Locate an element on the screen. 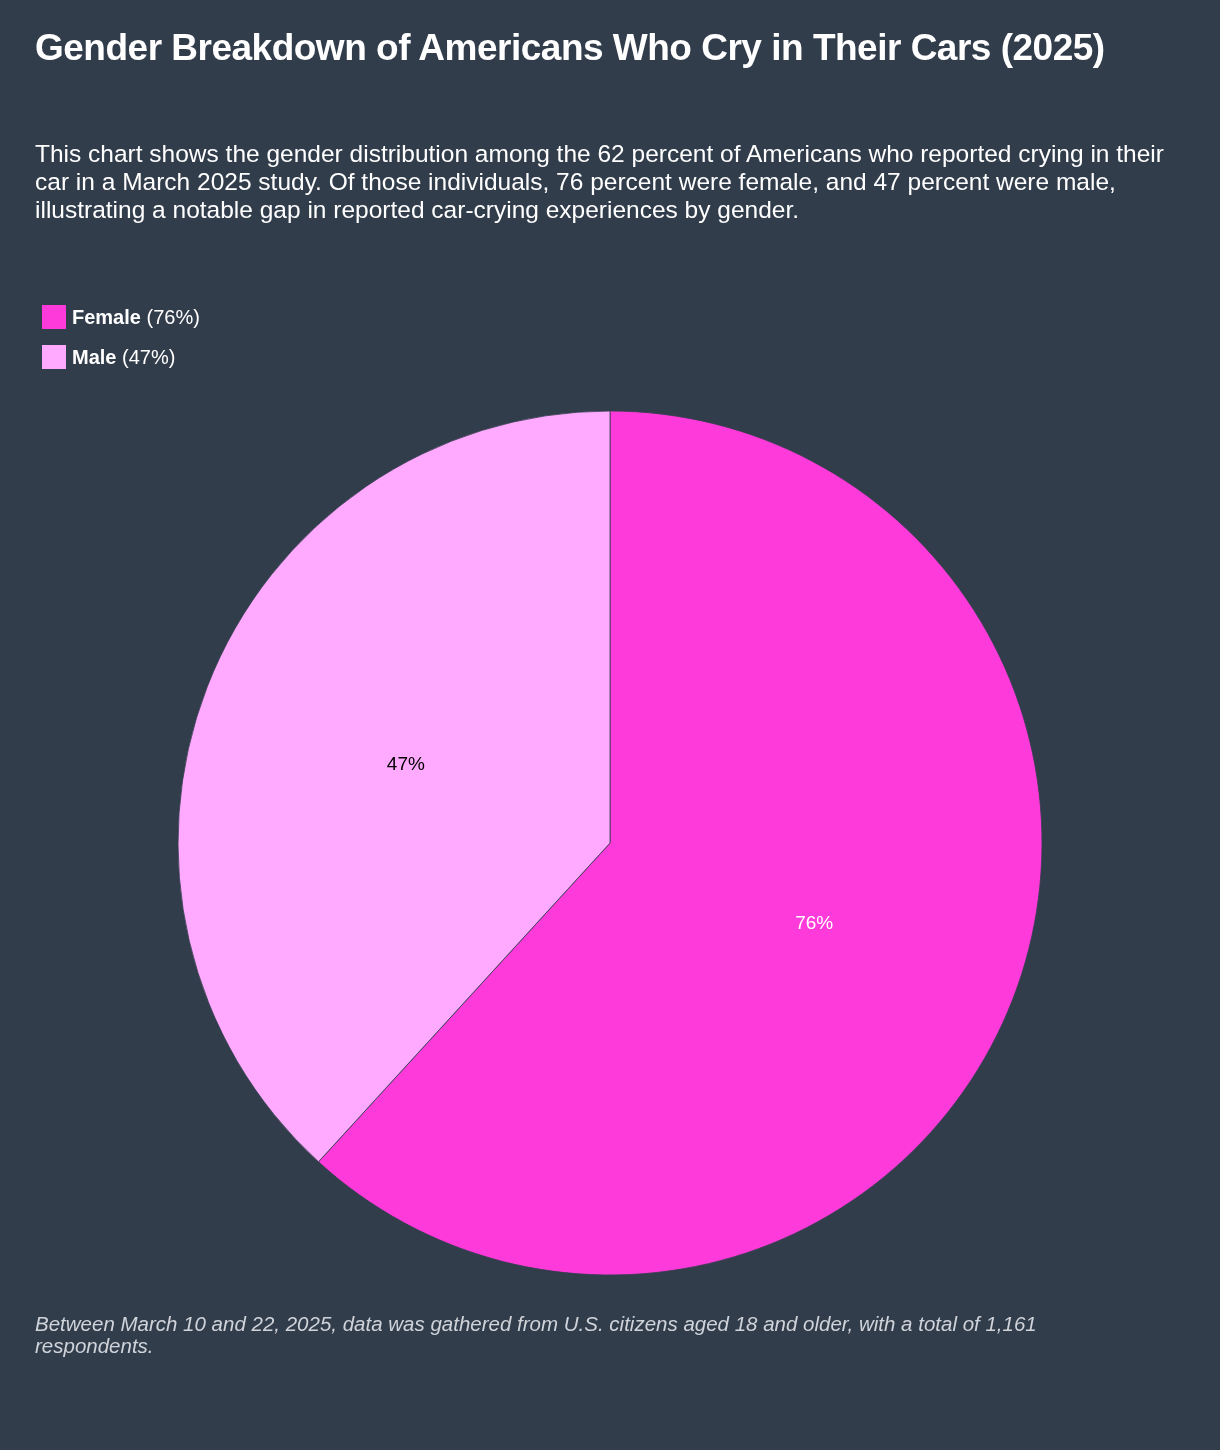 The width and height of the screenshot is (1220, 1450). data-label: 47% is located at coordinates (405, 764).